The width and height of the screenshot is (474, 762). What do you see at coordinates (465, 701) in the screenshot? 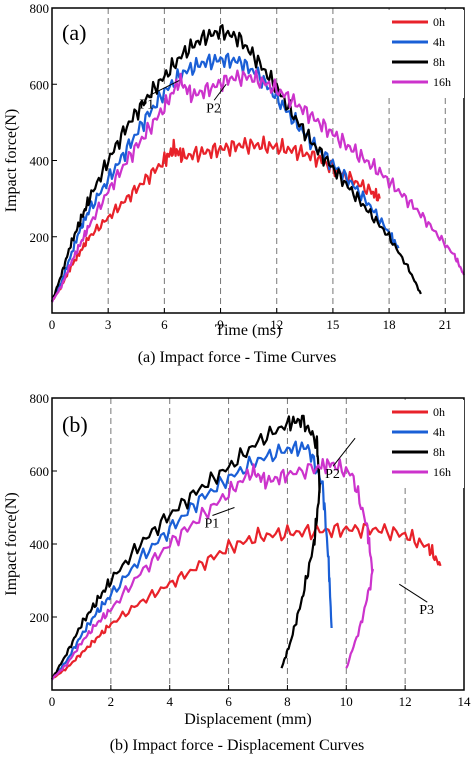
I see `x-tick-label: 14` at bounding box center [465, 701].